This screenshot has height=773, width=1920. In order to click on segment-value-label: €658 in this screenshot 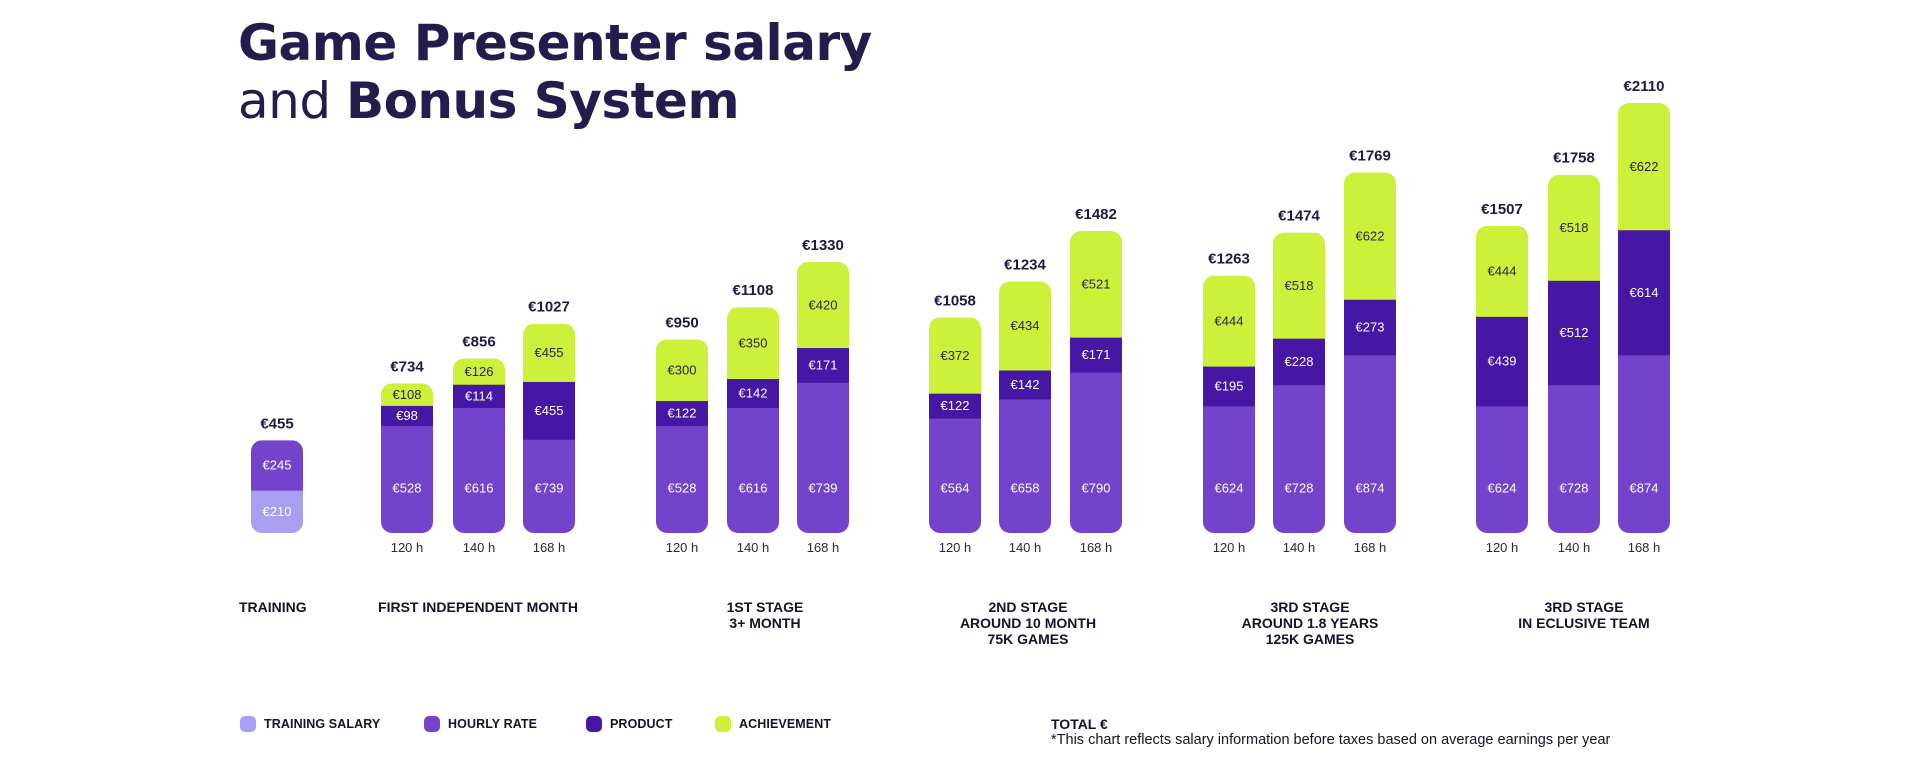, I will do `click(1025, 488)`.